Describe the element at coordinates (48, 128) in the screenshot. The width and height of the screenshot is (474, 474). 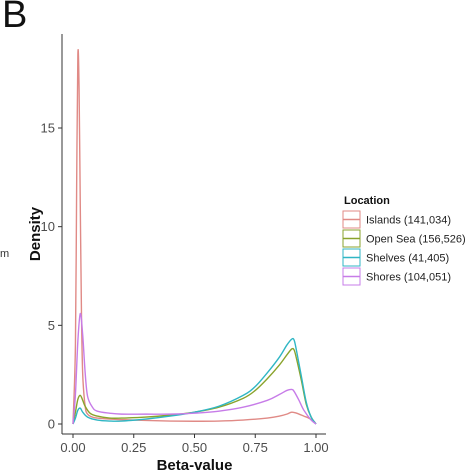
I see `y-tick-label: 15` at that location.